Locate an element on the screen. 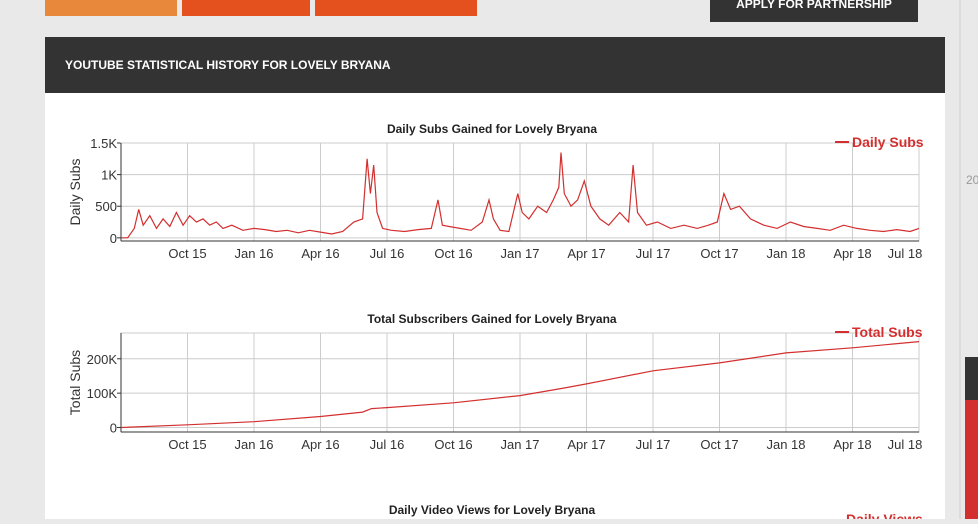 The width and height of the screenshot is (978, 524). chart-title: Daily Subs Gained for Lovely Bryana is located at coordinates (492, 129).